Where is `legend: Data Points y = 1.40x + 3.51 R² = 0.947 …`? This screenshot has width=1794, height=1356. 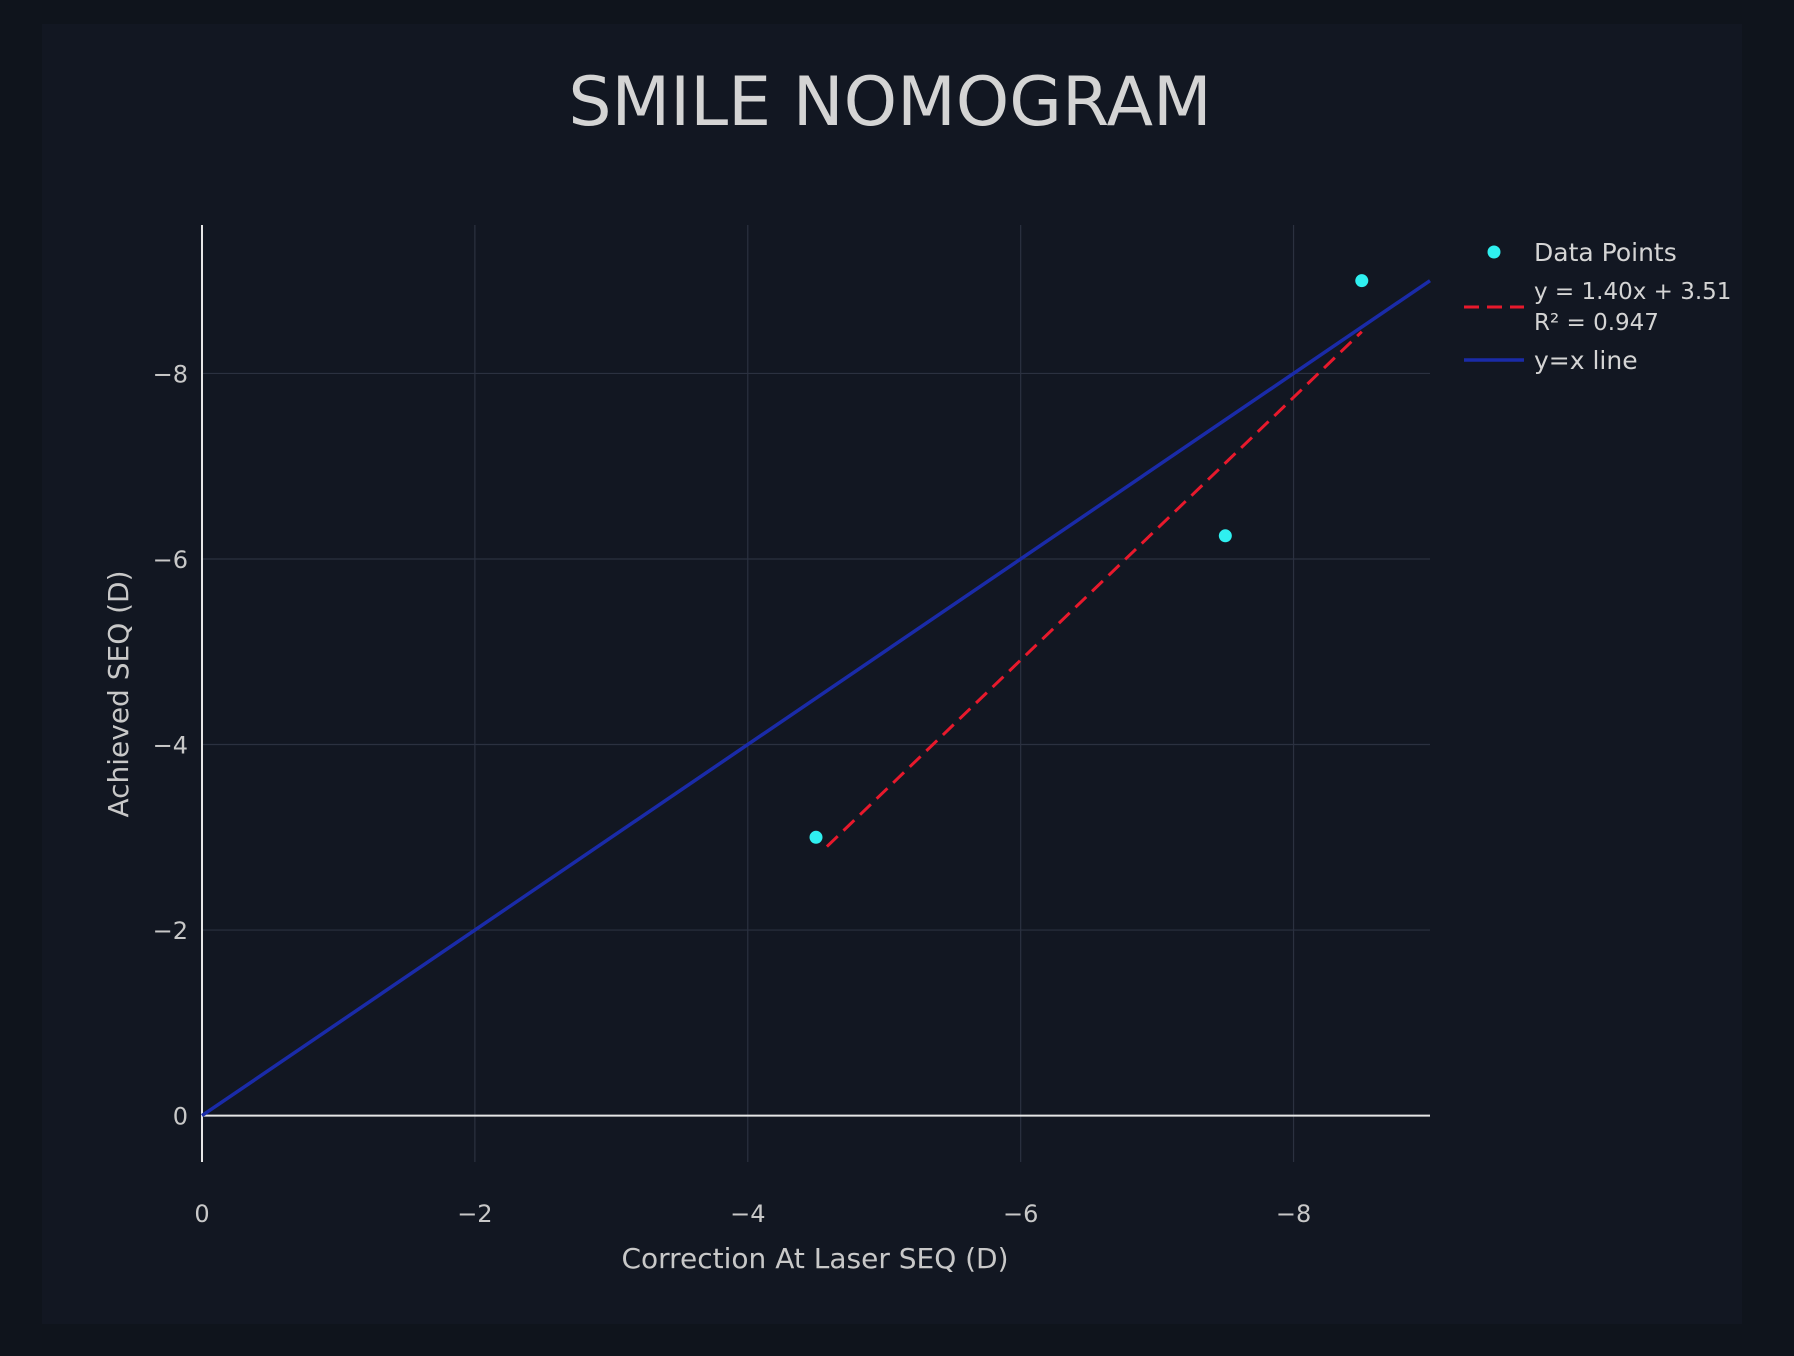
legend: Data Points y = 1.40x + 3.51 R² = 0.947 … is located at coordinates (1597, 306).